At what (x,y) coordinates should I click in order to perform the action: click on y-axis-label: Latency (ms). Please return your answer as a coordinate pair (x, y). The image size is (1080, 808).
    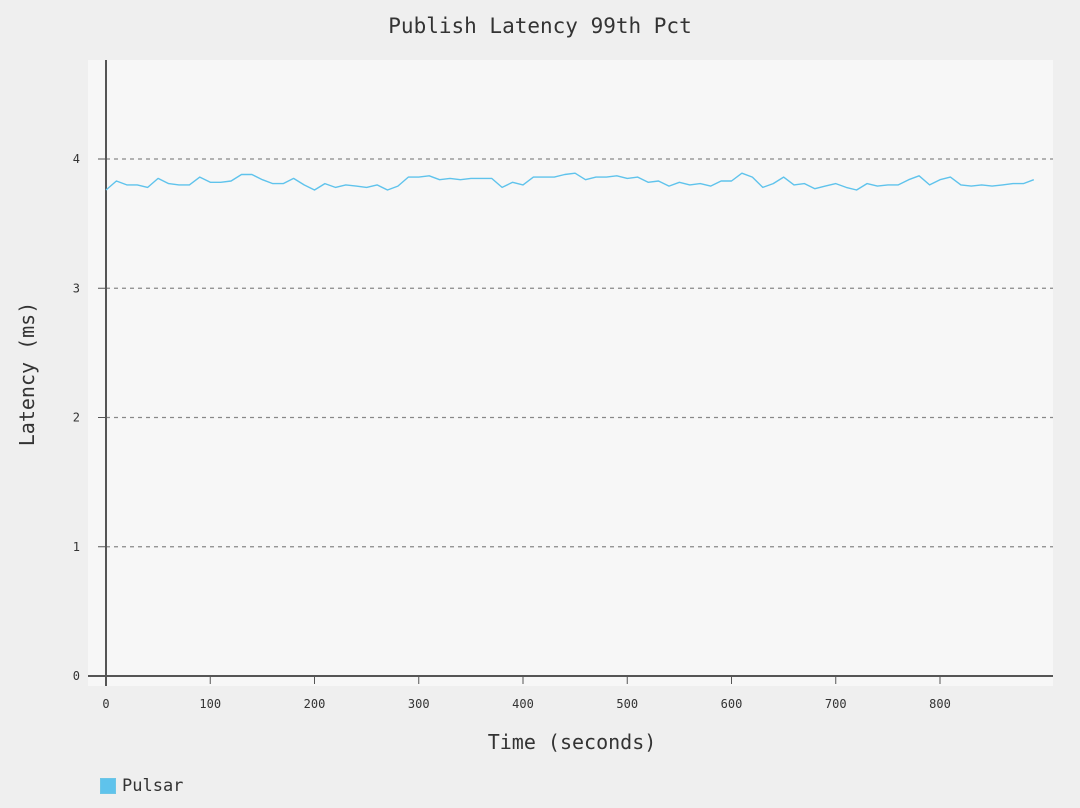
    Looking at the image, I should click on (27, 374).